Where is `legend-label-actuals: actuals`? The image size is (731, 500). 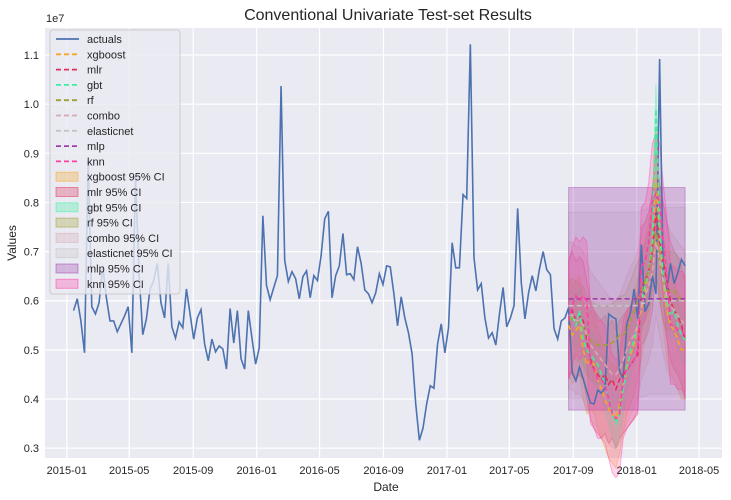 legend-label-actuals: actuals is located at coordinates (104, 40).